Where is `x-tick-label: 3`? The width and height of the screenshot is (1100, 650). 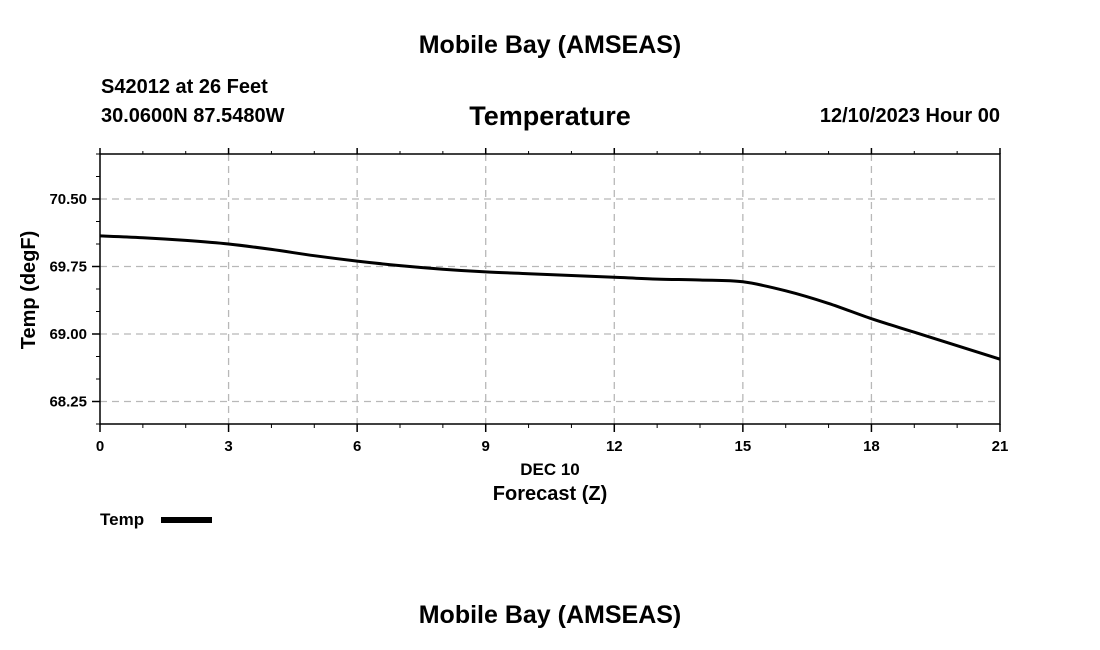 x-tick-label: 3 is located at coordinates (228, 446).